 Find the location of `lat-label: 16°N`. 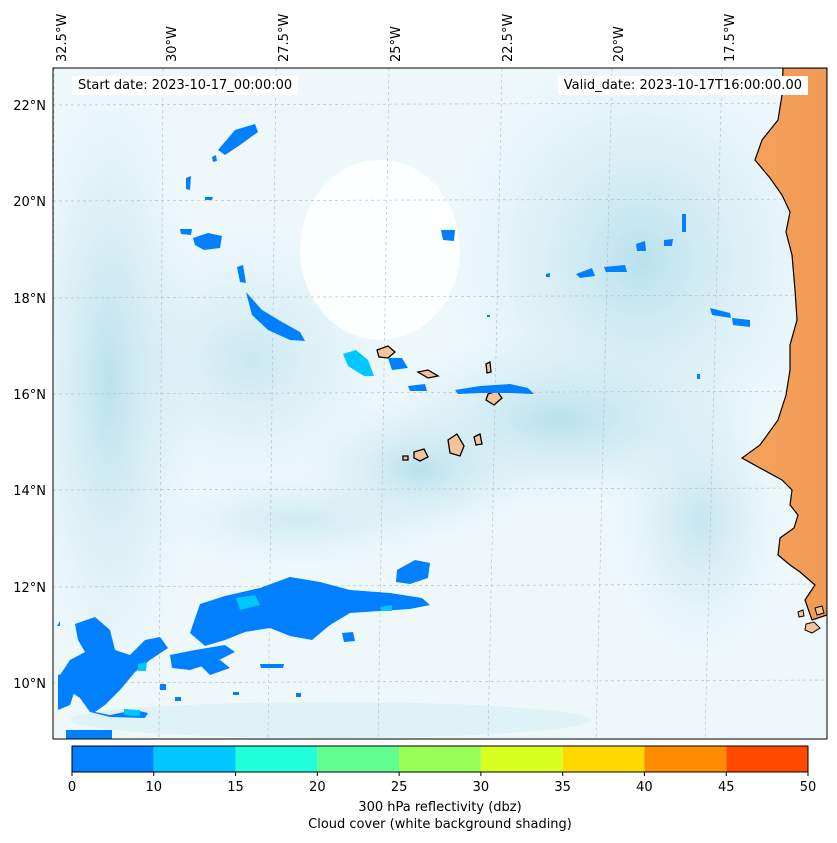

lat-label: 16°N is located at coordinates (29, 395).